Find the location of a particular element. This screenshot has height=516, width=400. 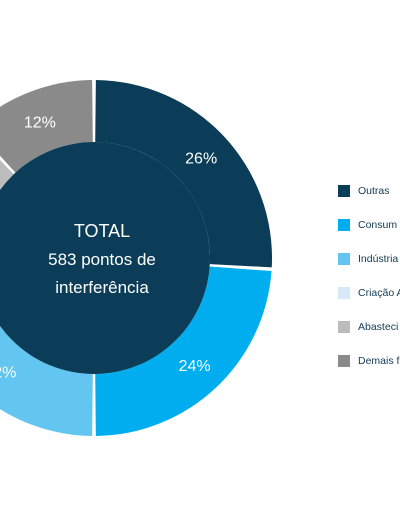

legend-item: Demais f is located at coordinates (368, 361).